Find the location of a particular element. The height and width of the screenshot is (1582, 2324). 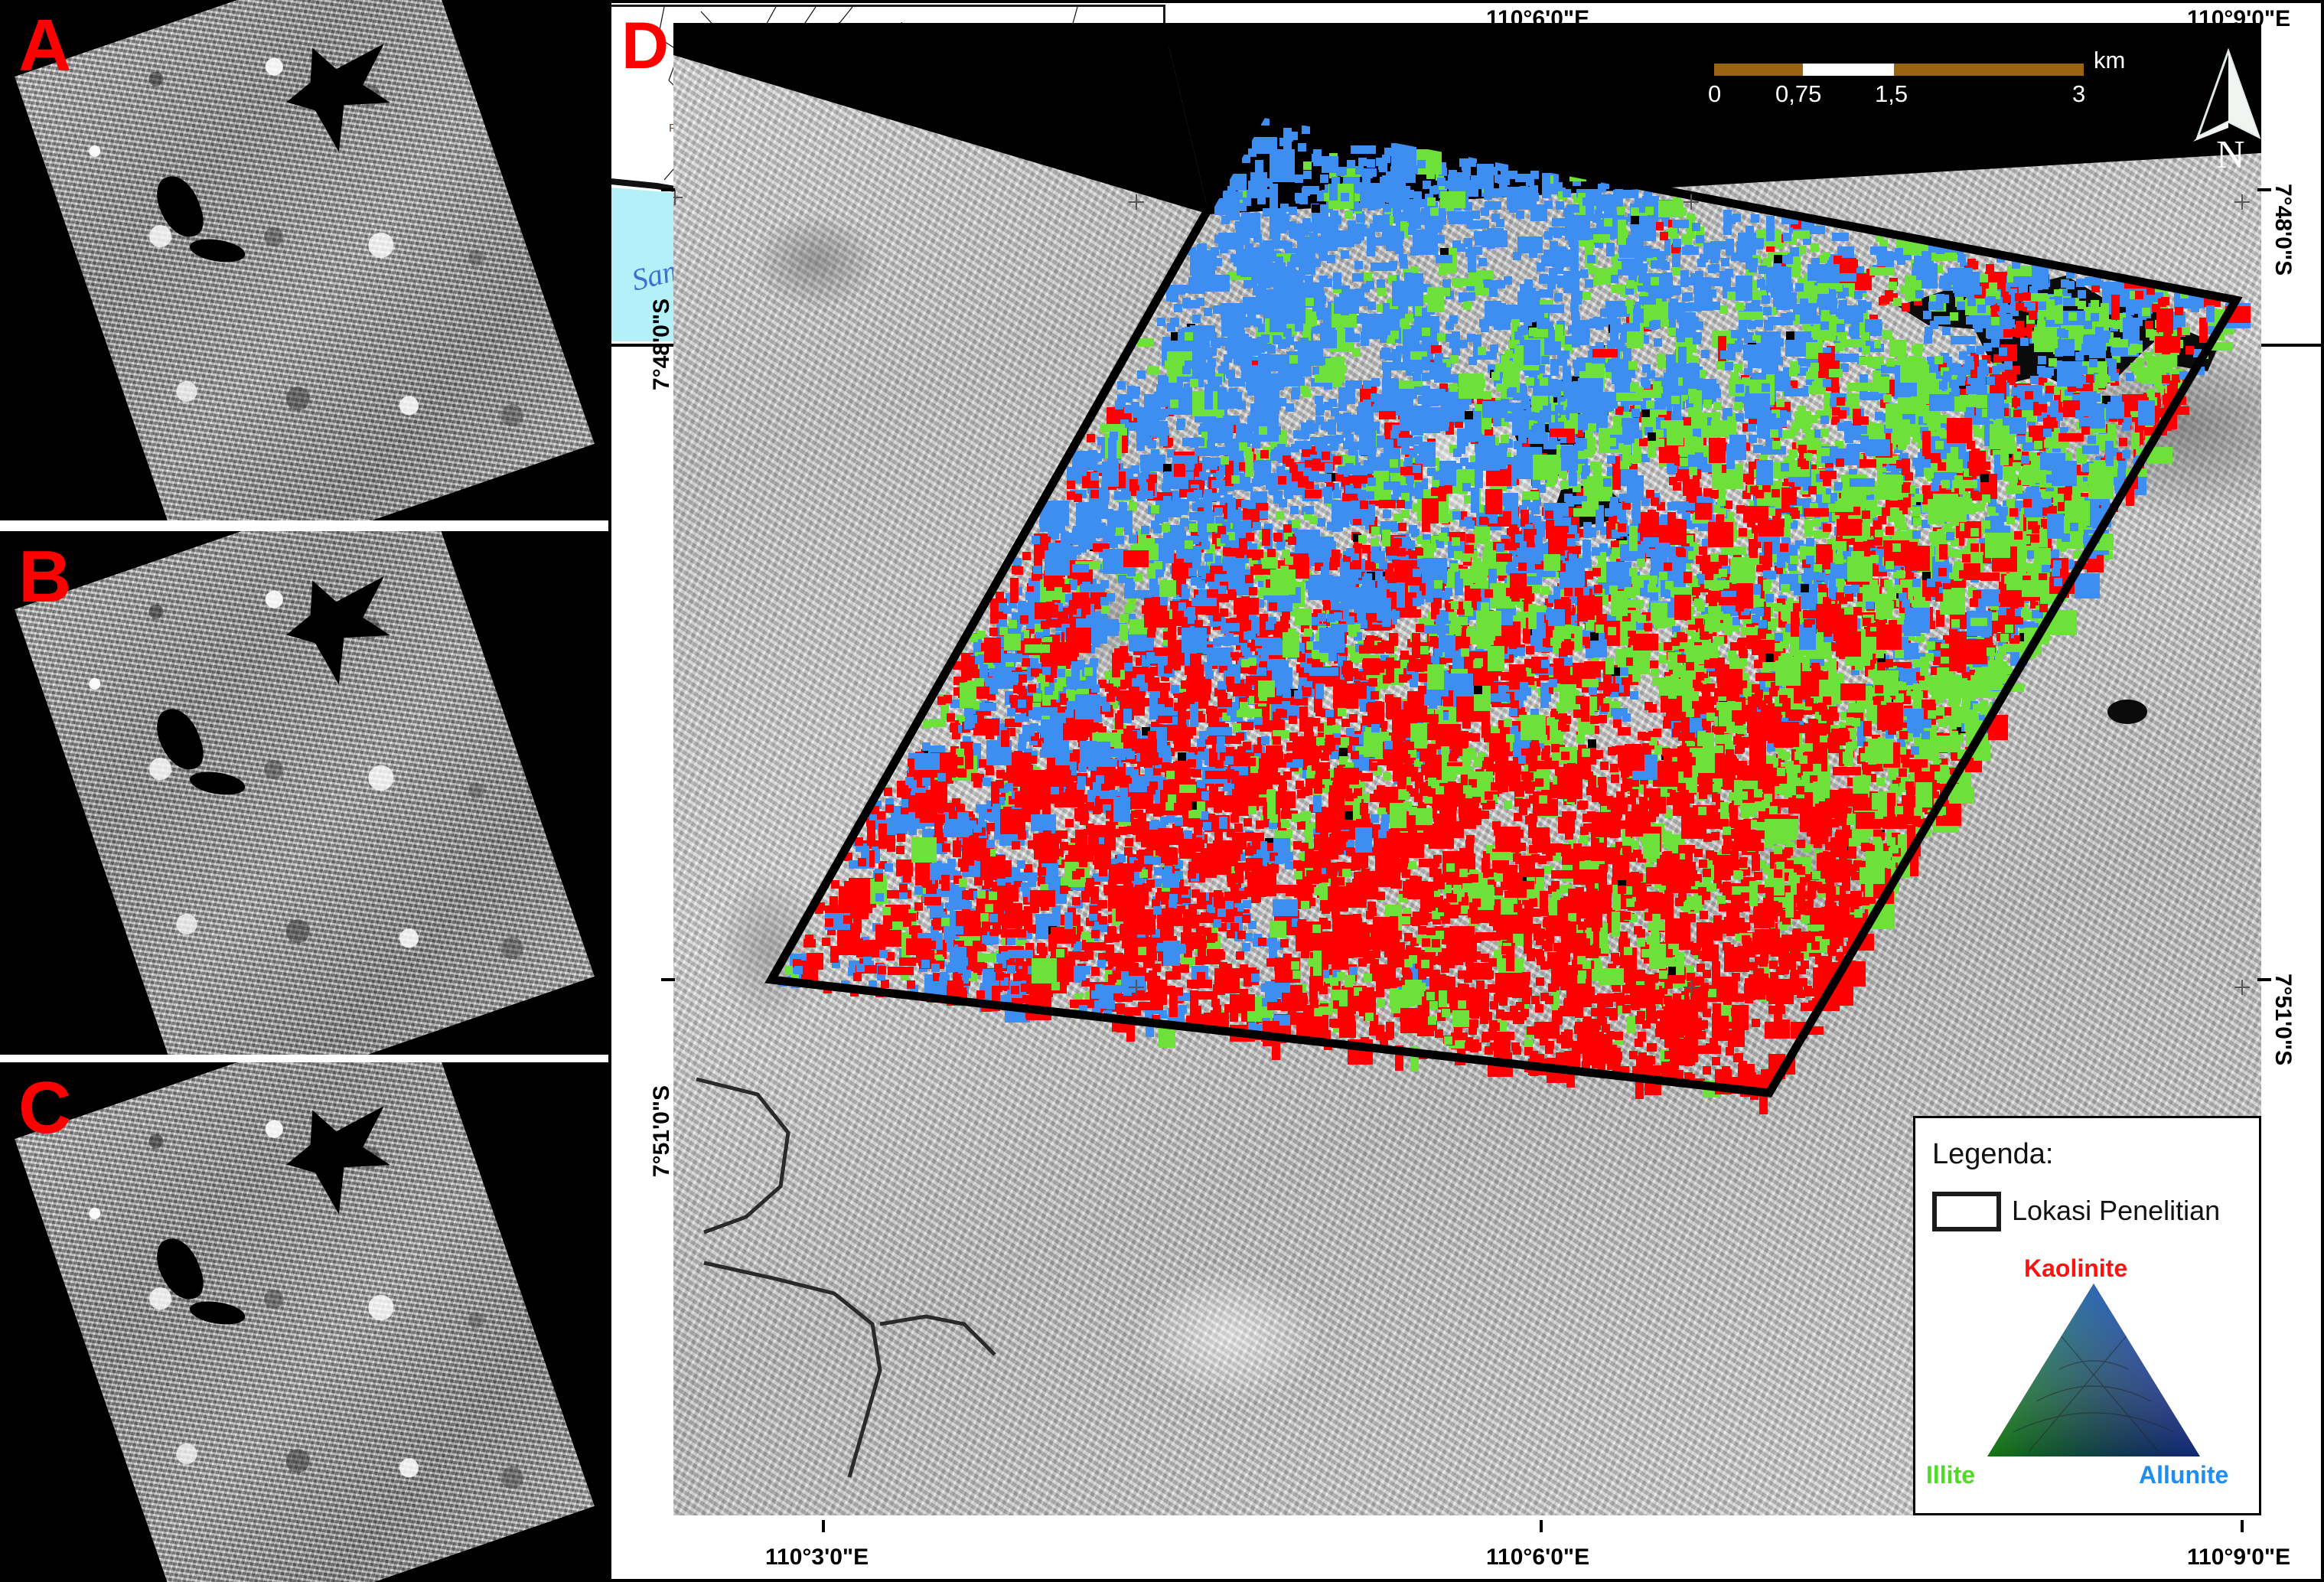

panel-d-label: D is located at coordinates (645, 46).